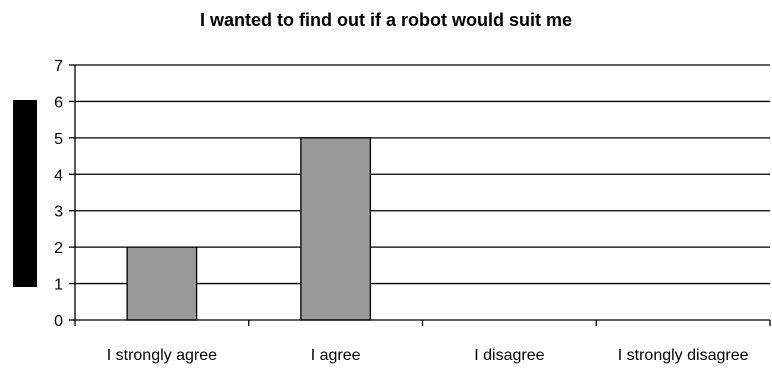  What do you see at coordinates (58, 66) in the screenshot?
I see `y-tick-label: 7` at bounding box center [58, 66].